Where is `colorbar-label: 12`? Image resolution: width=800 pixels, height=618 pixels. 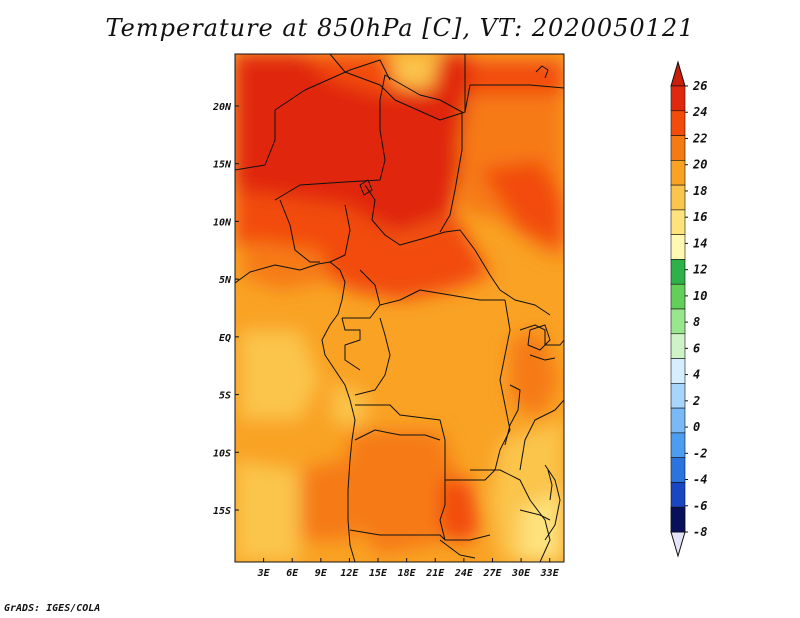 colorbar-label: 12 is located at coordinates (700, 270).